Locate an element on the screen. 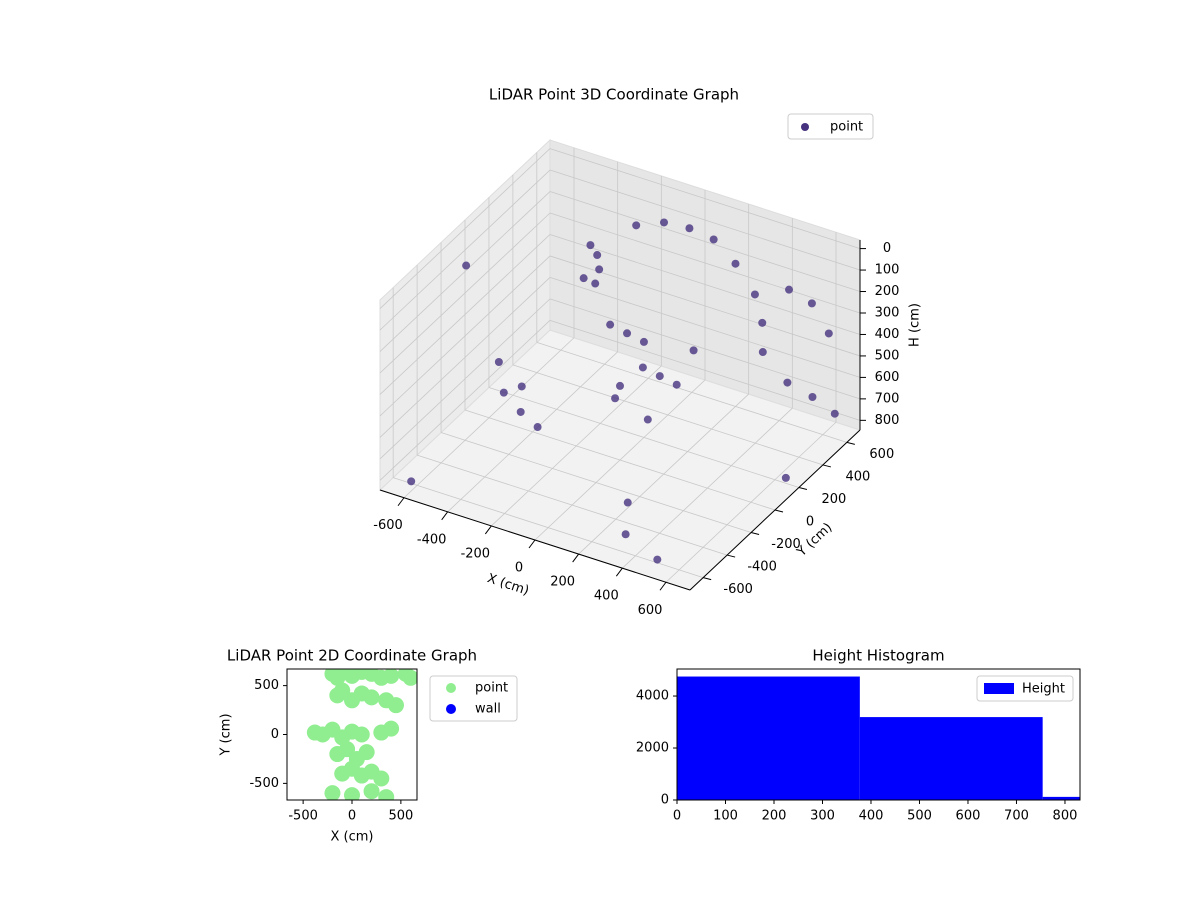 This screenshot has height=900, width=1200. x-tick-label: -600 is located at coordinates (388, 525).